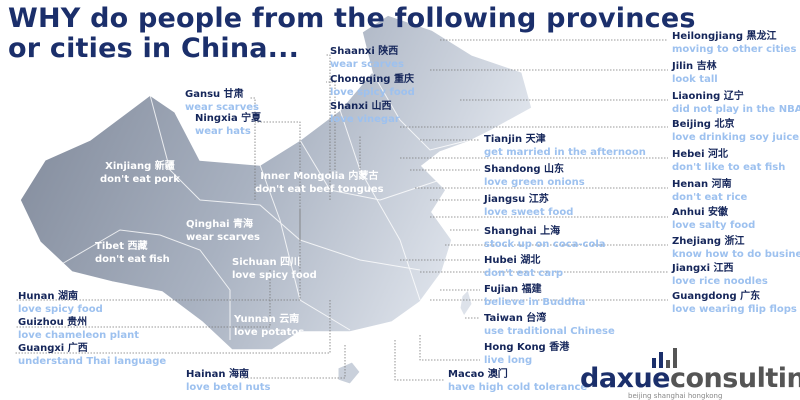  What do you see at coordinates (729, 167) in the screenshot?
I see `province-trait: don't like to eat fish` at bounding box center [729, 167].